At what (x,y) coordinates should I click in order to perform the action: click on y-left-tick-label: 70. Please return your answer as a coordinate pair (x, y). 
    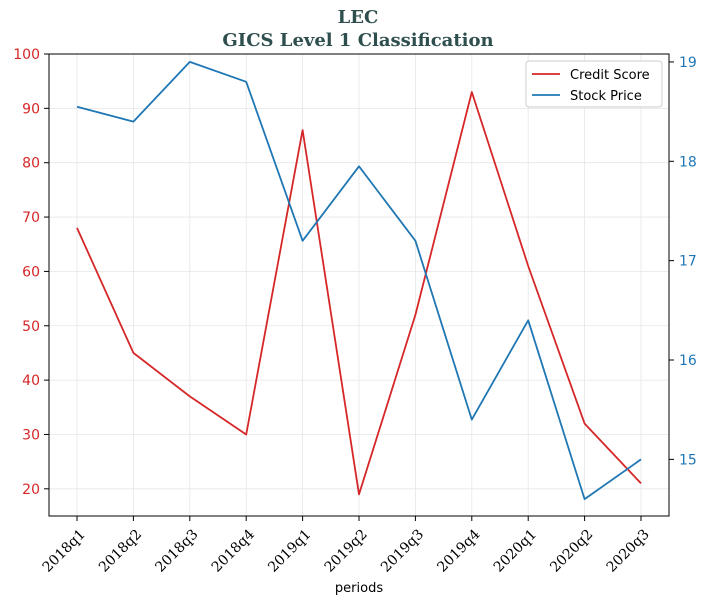
    Looking at the image, I should click on (31, 218).